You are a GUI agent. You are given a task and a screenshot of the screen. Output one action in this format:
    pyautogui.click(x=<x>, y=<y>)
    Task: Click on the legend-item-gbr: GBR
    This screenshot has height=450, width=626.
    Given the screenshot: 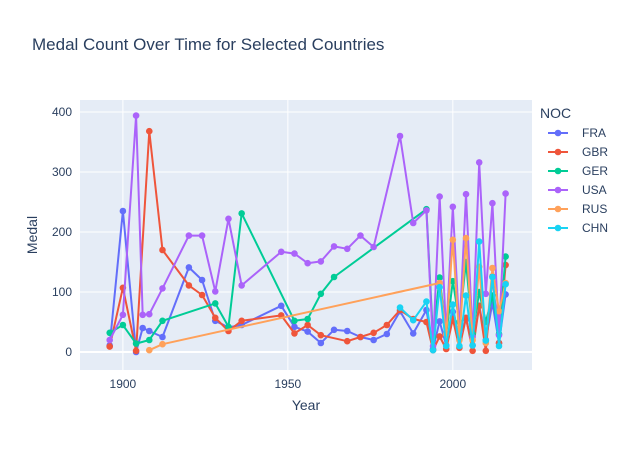 What is the action you would take?
    pyautogui.click(x=578, y=152)
    